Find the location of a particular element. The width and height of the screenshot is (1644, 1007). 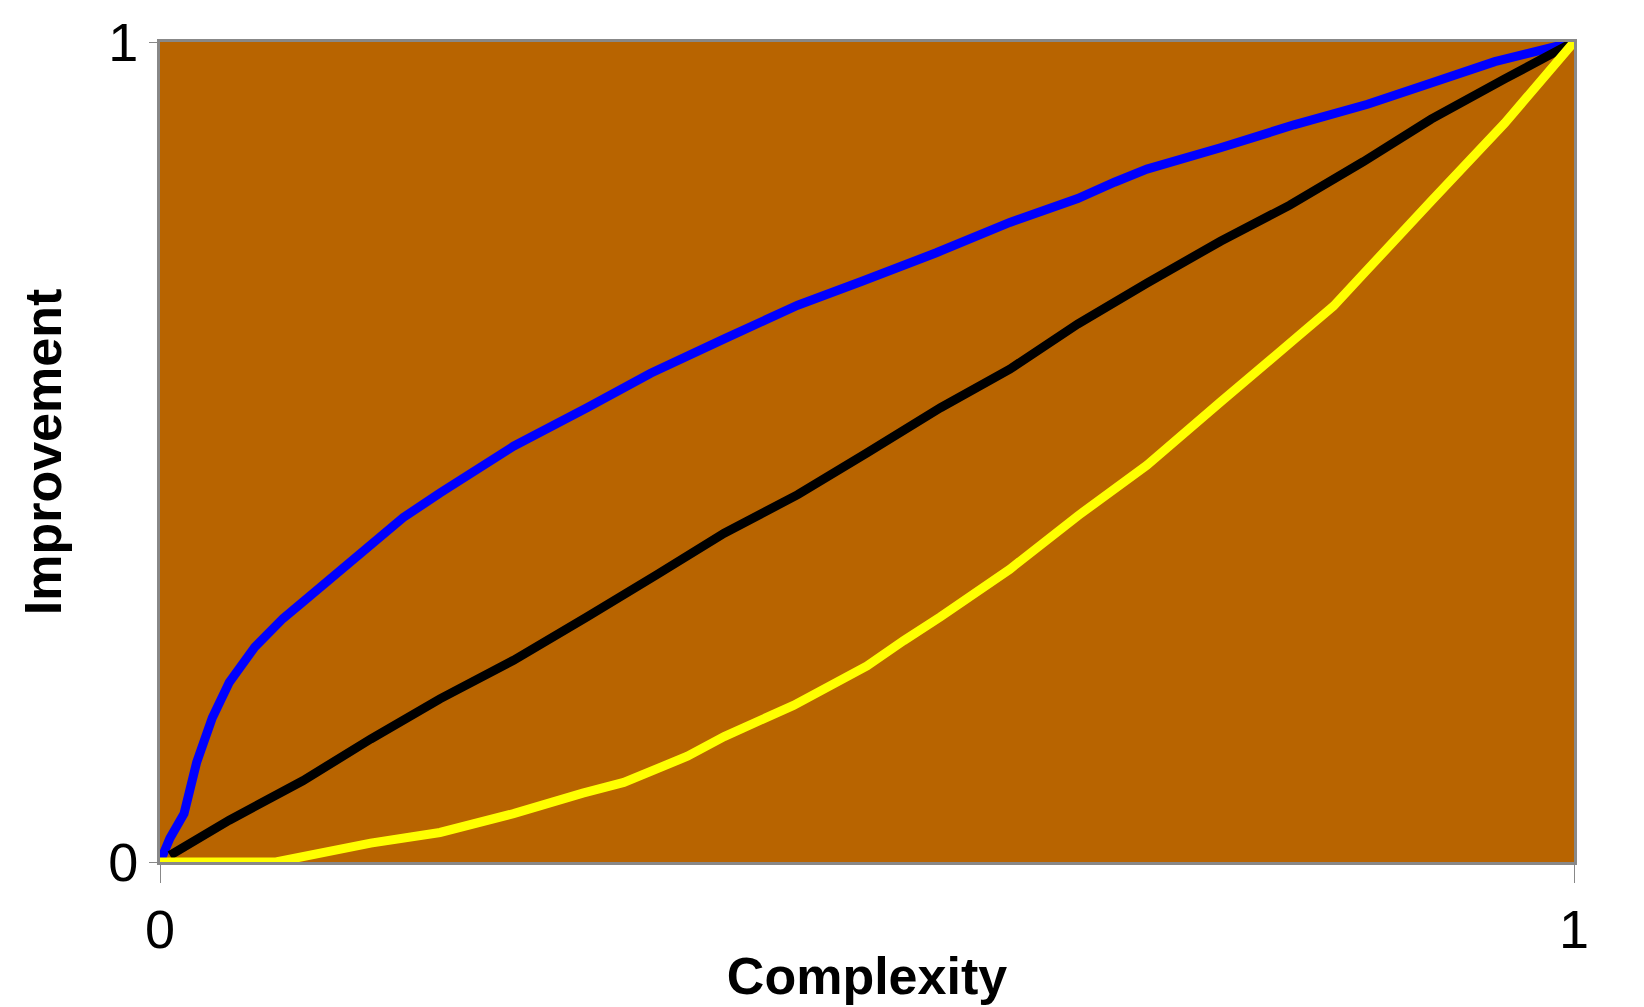

x-axis-title: Complexity is located at coordinates (867, 975).